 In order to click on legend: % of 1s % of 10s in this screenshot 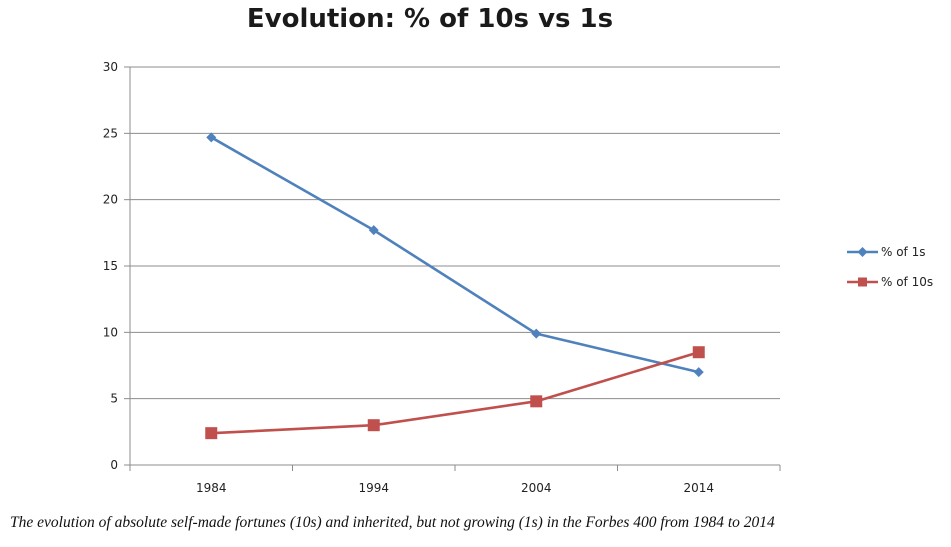, I will do `click(890, 267)`.